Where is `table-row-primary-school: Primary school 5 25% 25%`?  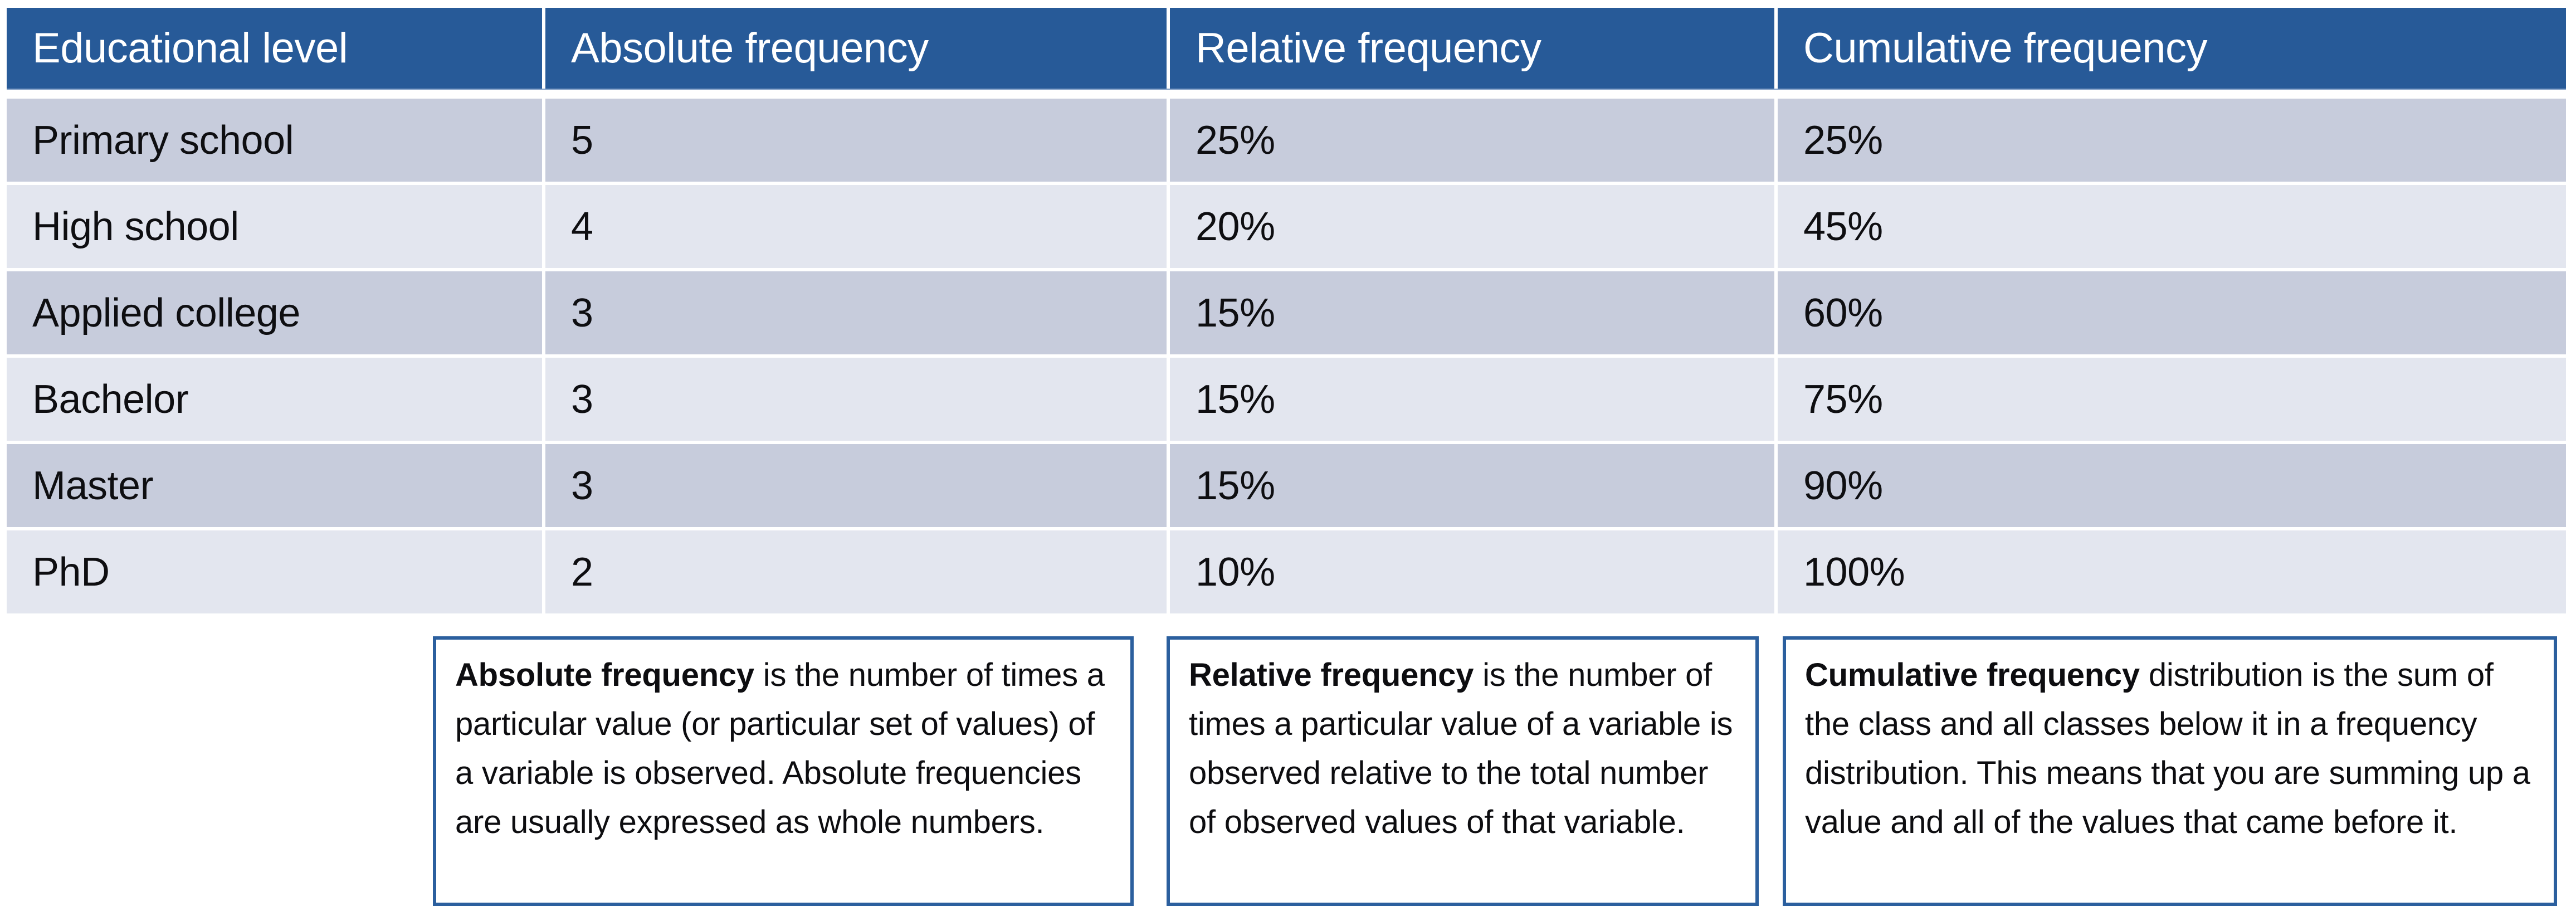
table-row-primary-school: Primary school 5 25% 25% is located at coordinates (1286, 140).